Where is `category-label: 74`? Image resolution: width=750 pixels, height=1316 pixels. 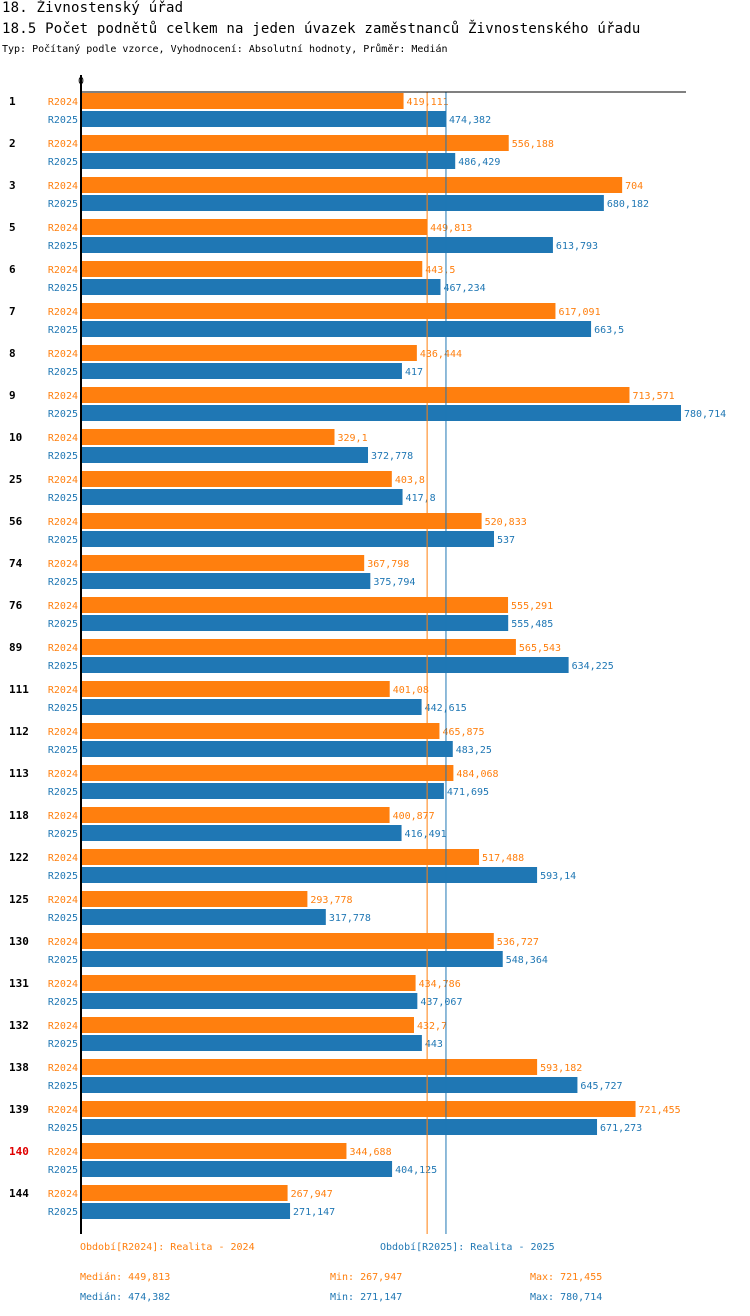 category-label: 74 is located at coordinates (16, 563).